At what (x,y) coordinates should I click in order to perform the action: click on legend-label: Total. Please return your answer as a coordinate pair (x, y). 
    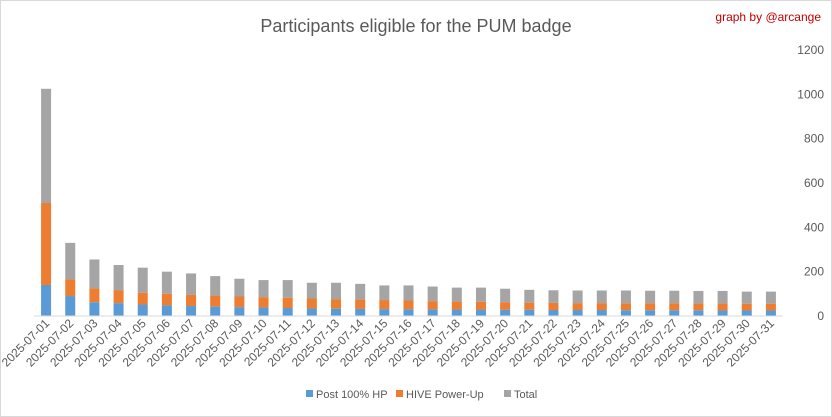
    Looking at the image, I should click on (525, 395).